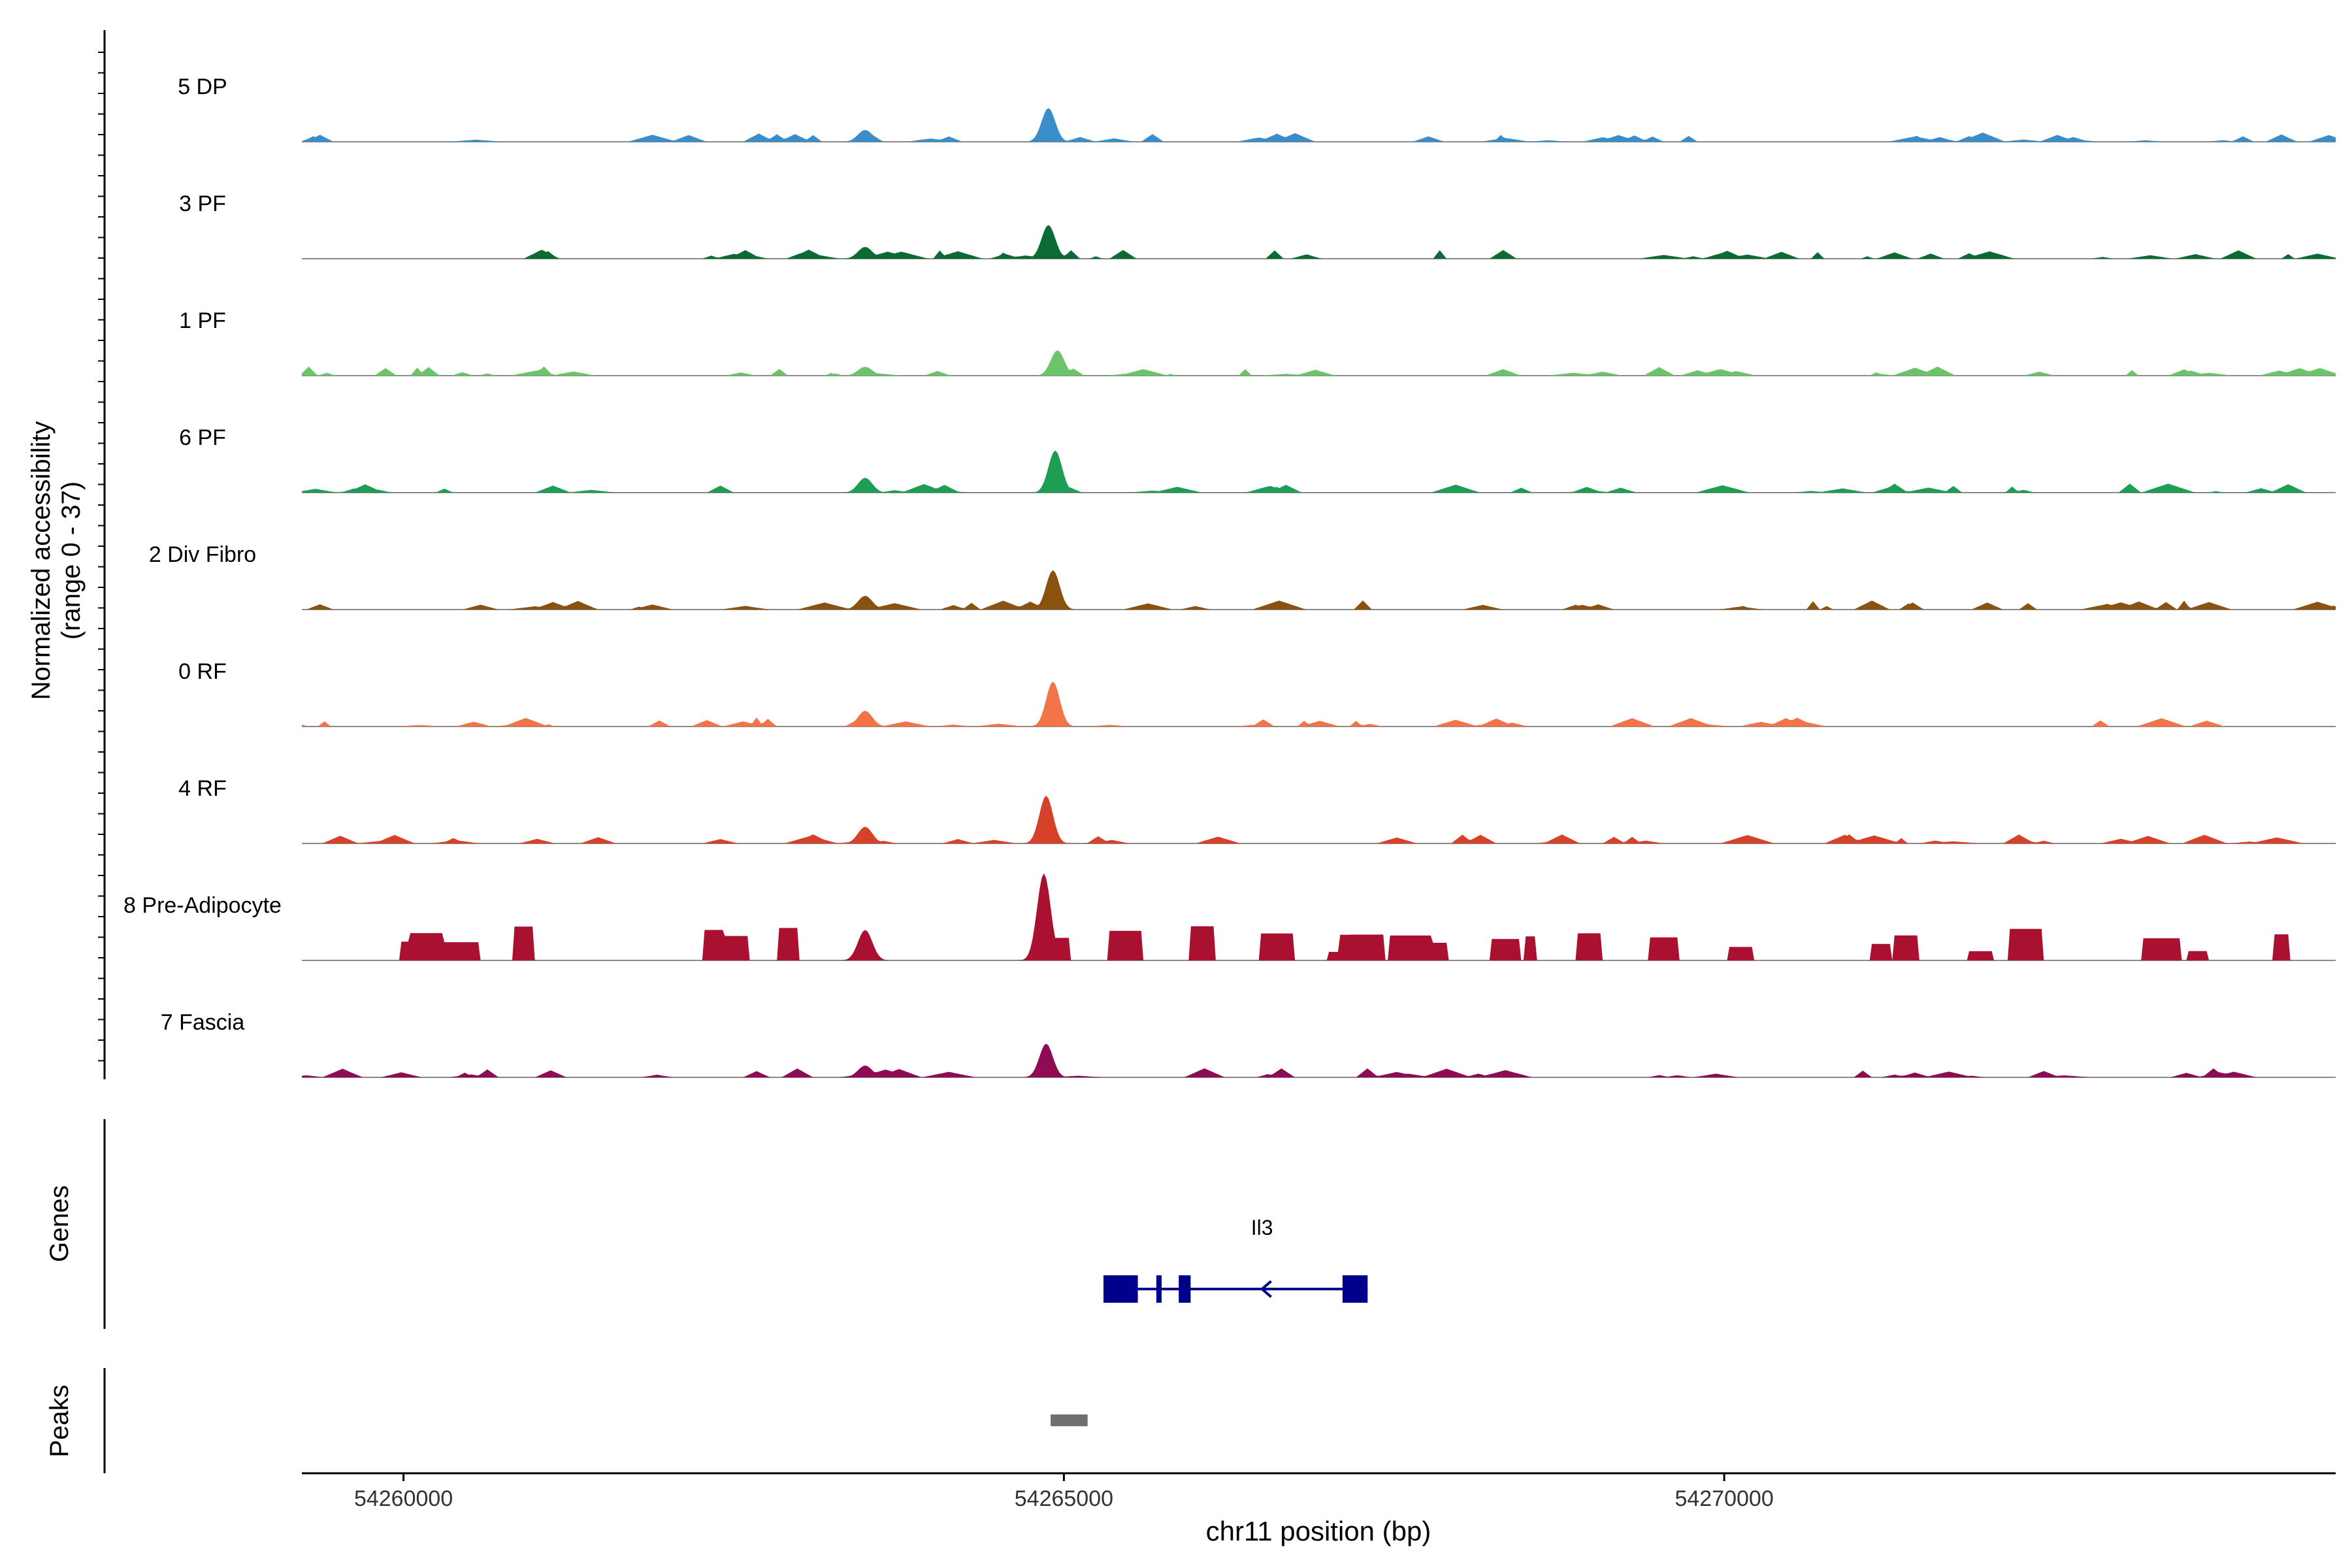  Describe the element at coordinates (202, 788) in the screenshot. I see `track-label: 4 RF` at that location.